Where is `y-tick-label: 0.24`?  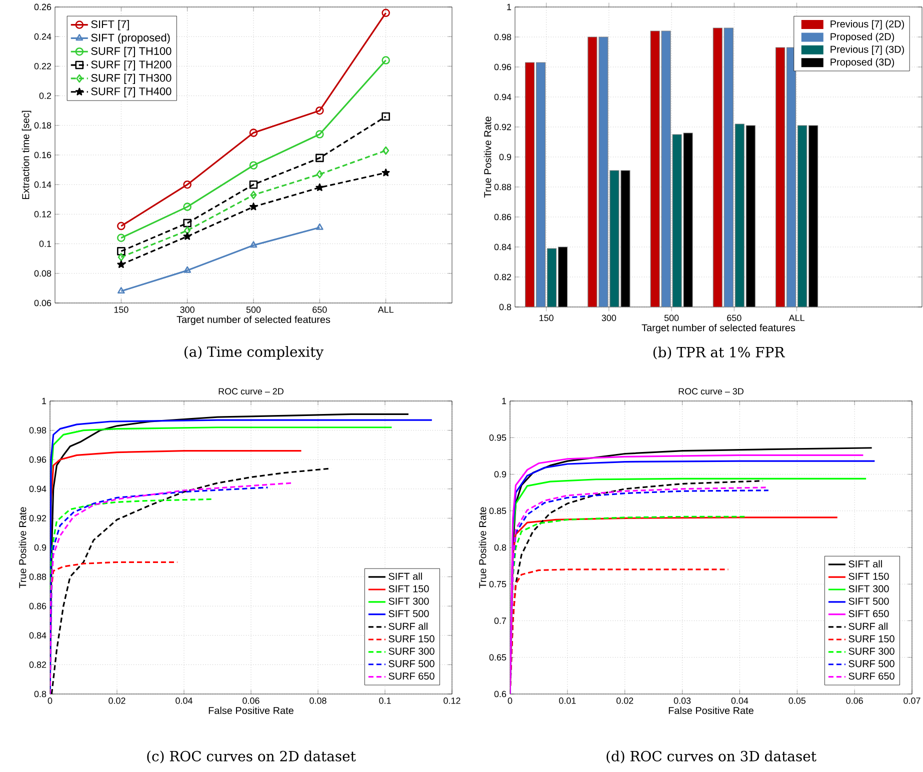 y-tick-label: 0.24 is located at coordinates (43, 36).